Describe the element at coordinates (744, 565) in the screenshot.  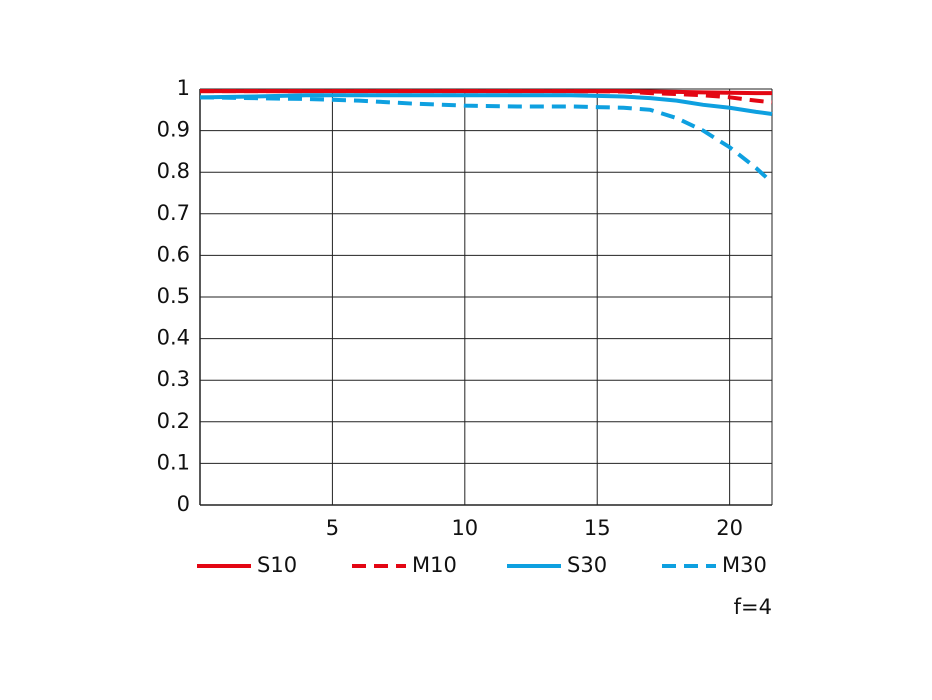
I see `legend-label: M30` at that location.